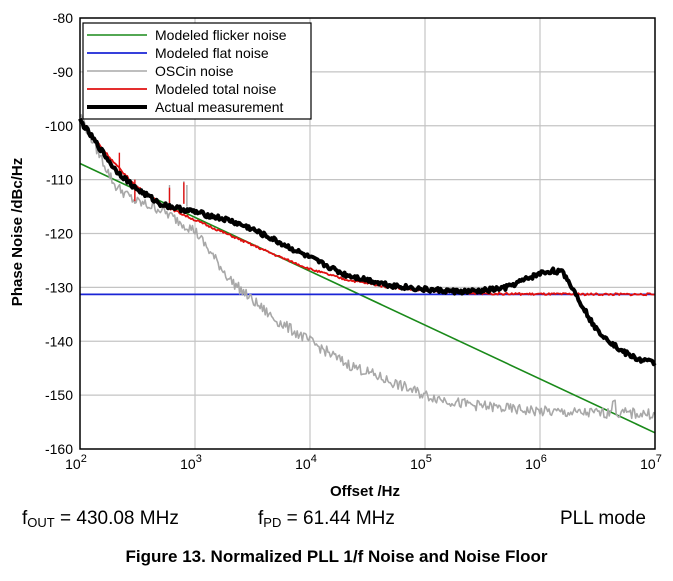  What do you see at coordinates (536, 462) in the screenshot?
I see `x-tick-label: 10⁶` at bounding box center [536, 462].